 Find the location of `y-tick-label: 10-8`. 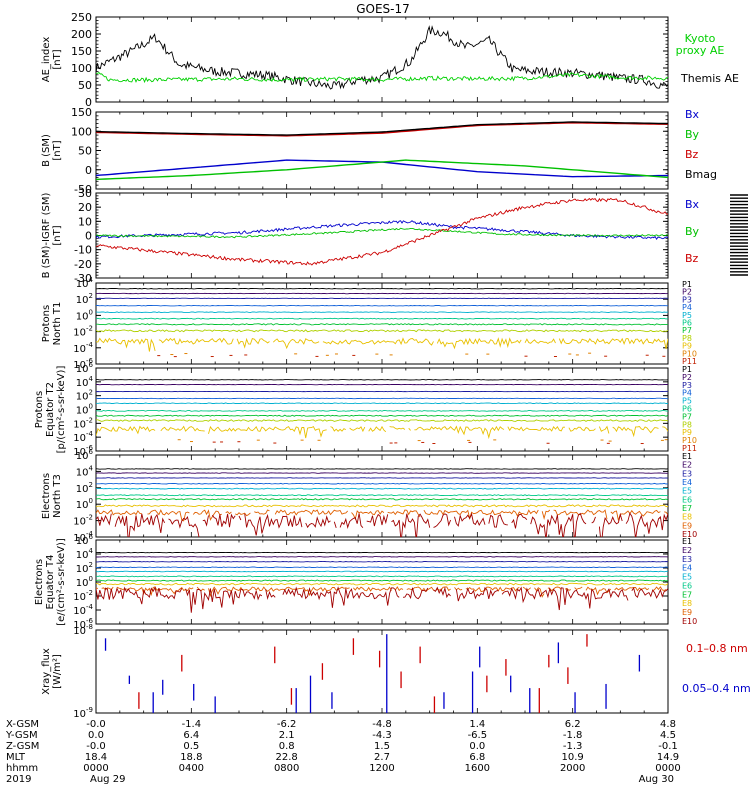

y-tick-label: 10-8 is located at coordinates (83, 630).